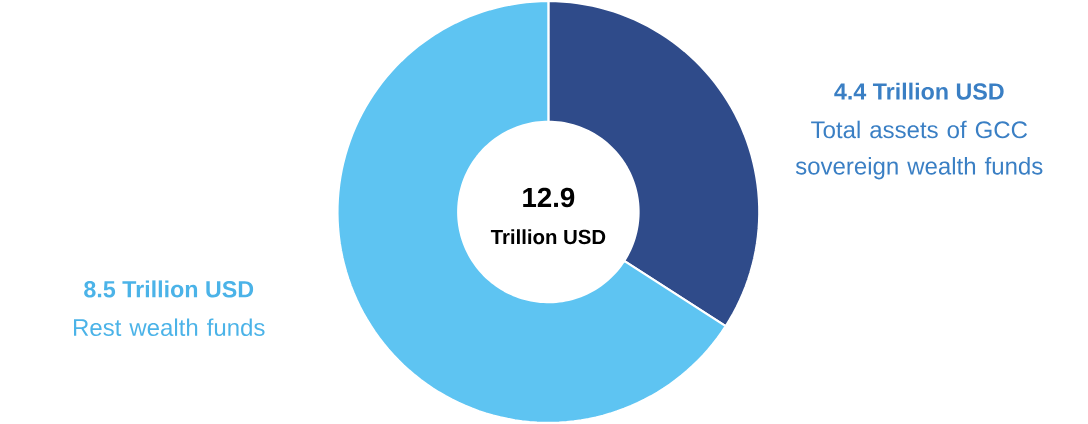 This screenshot has height=424, width=1088. I want to click on slice-label: Rest wealth funds, so click(169, 327).